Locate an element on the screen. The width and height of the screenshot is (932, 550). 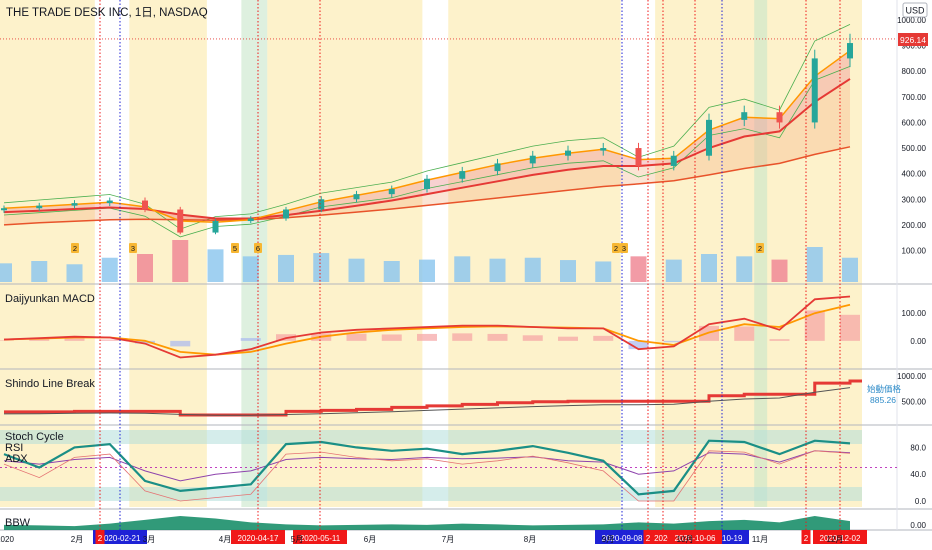
macd-line is located at coordinates (427, 327).